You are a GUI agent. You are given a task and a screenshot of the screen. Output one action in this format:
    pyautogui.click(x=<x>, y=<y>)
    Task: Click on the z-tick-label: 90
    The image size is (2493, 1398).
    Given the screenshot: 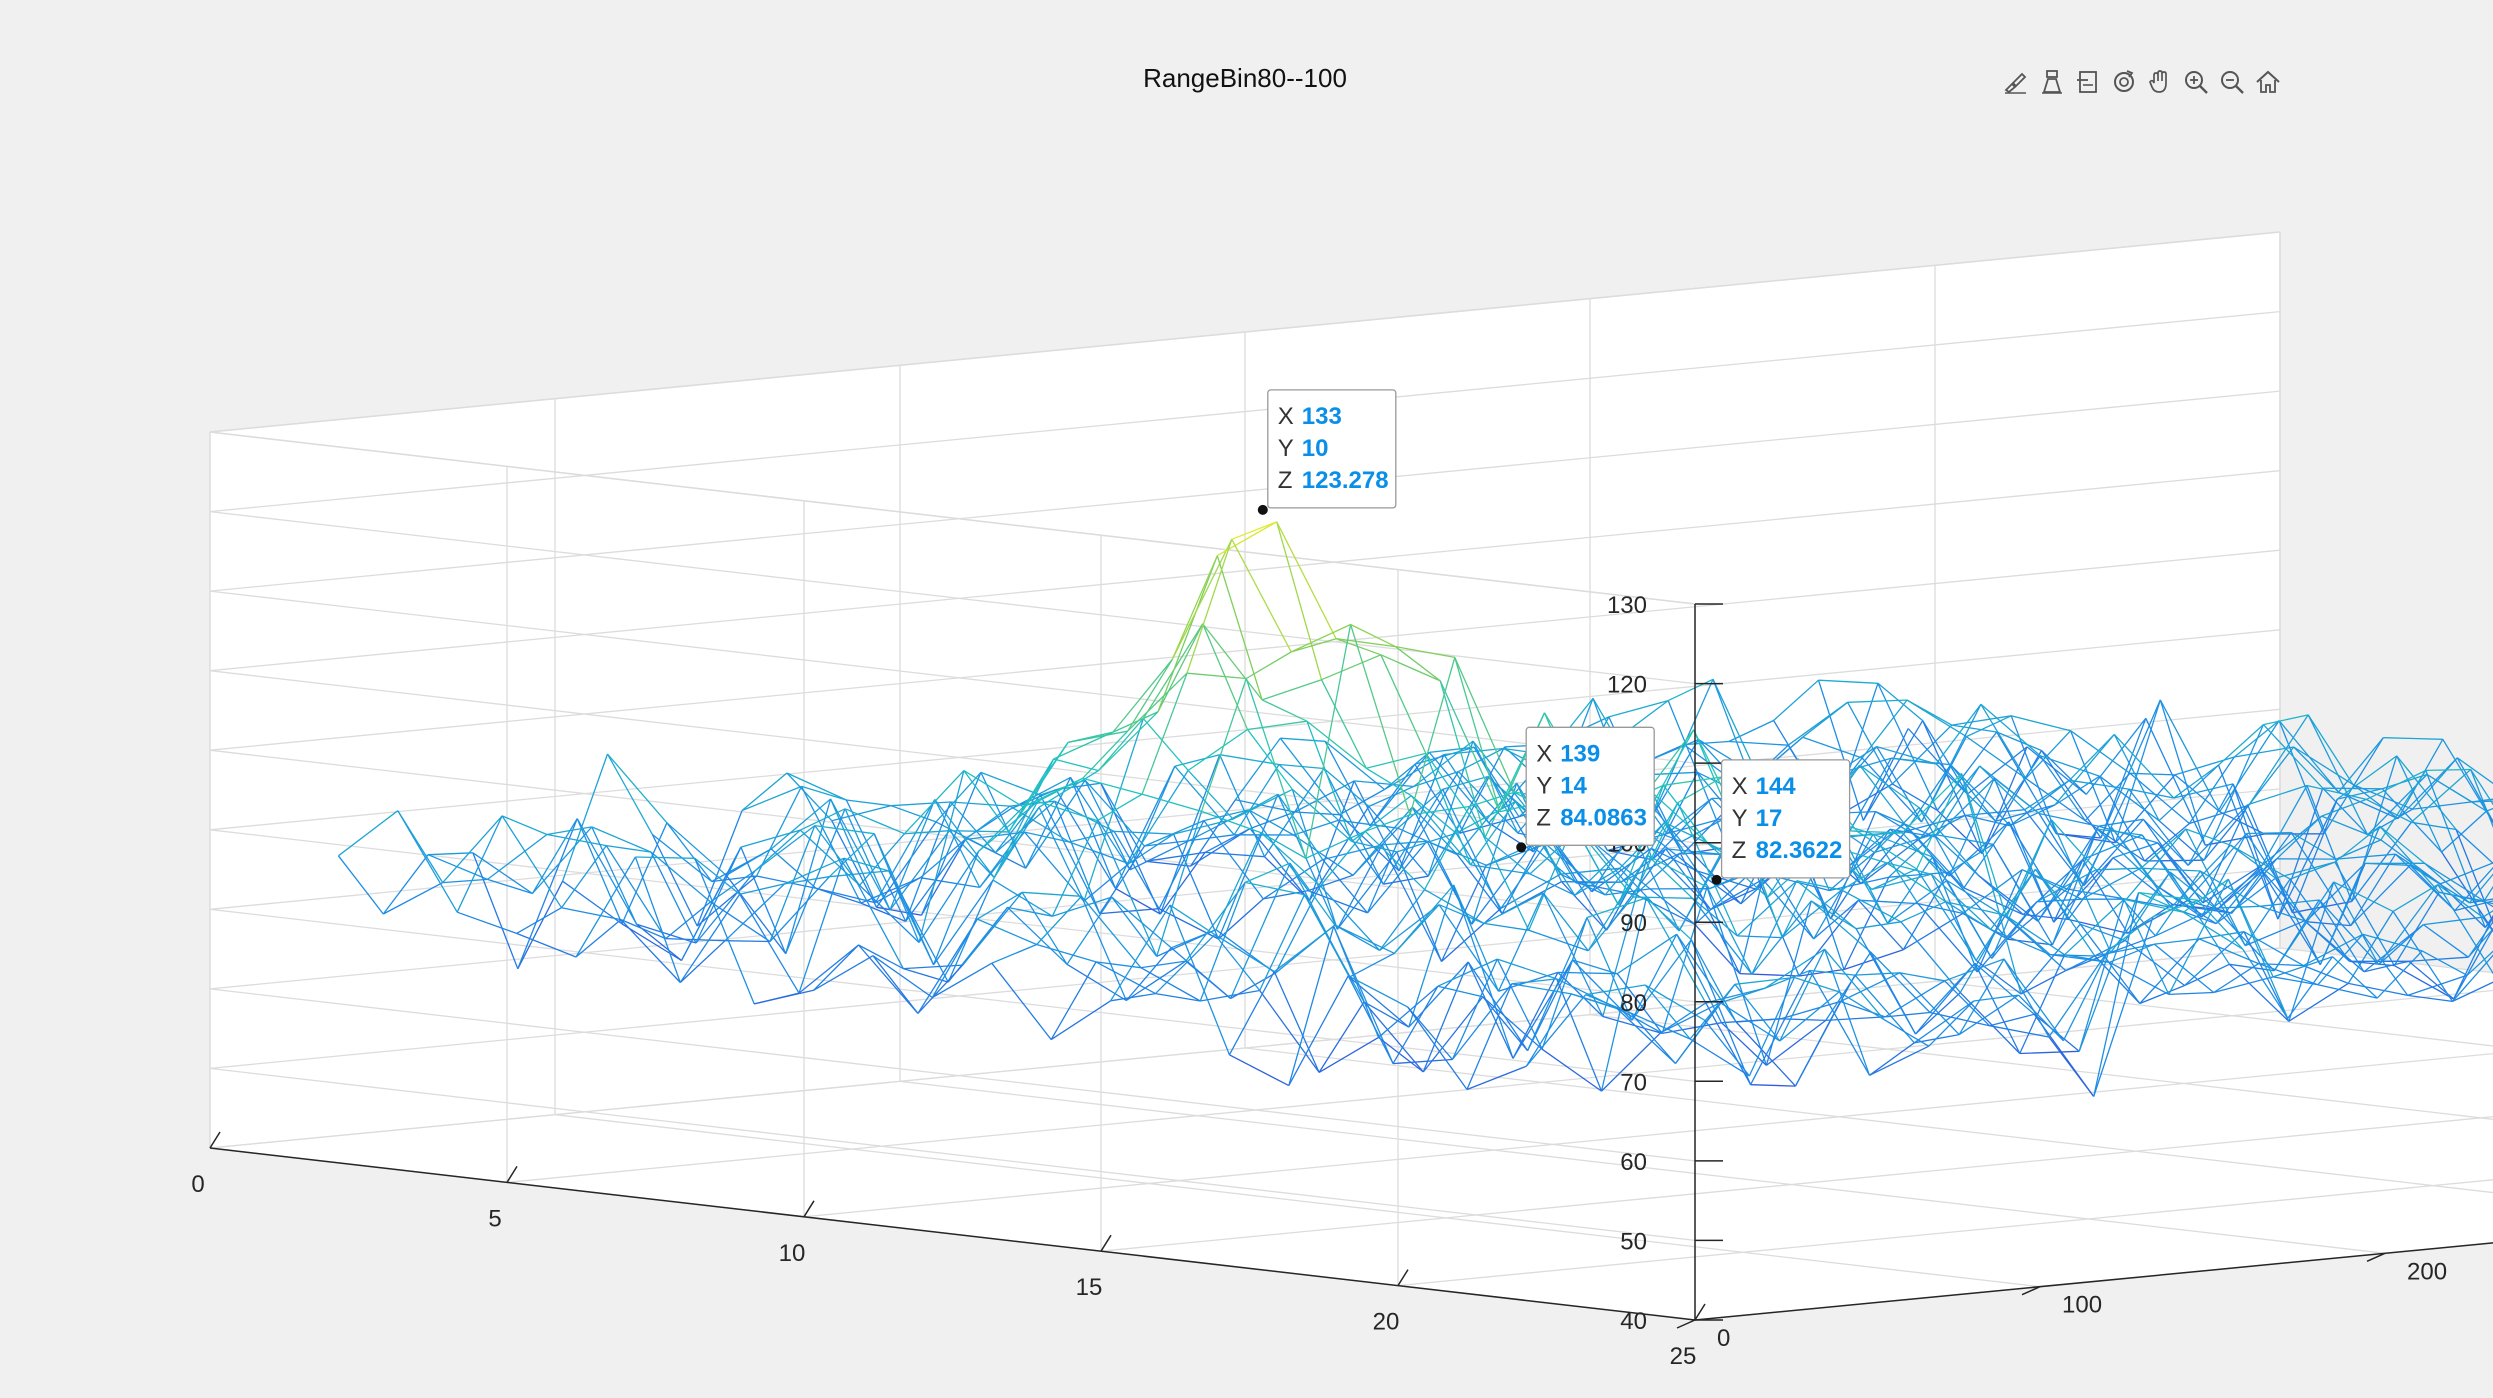 What is the action you would take?
    pyautogui.click(x=1633, y=923)
    